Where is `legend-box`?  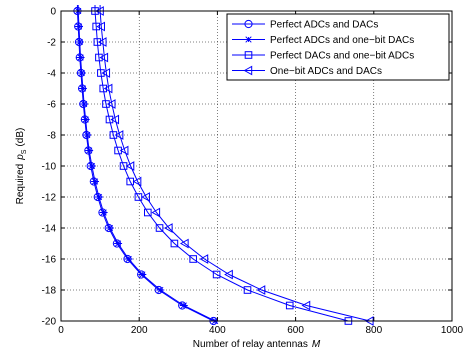
legend-box is located at coordinates (338, 47).